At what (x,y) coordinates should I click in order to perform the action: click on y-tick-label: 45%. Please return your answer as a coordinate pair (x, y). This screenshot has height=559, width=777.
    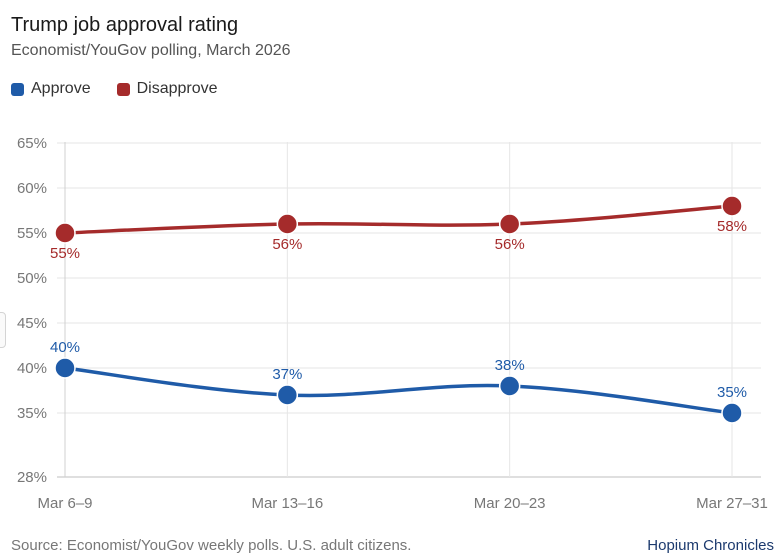
    Looking at the image, I should click on (32, 323).